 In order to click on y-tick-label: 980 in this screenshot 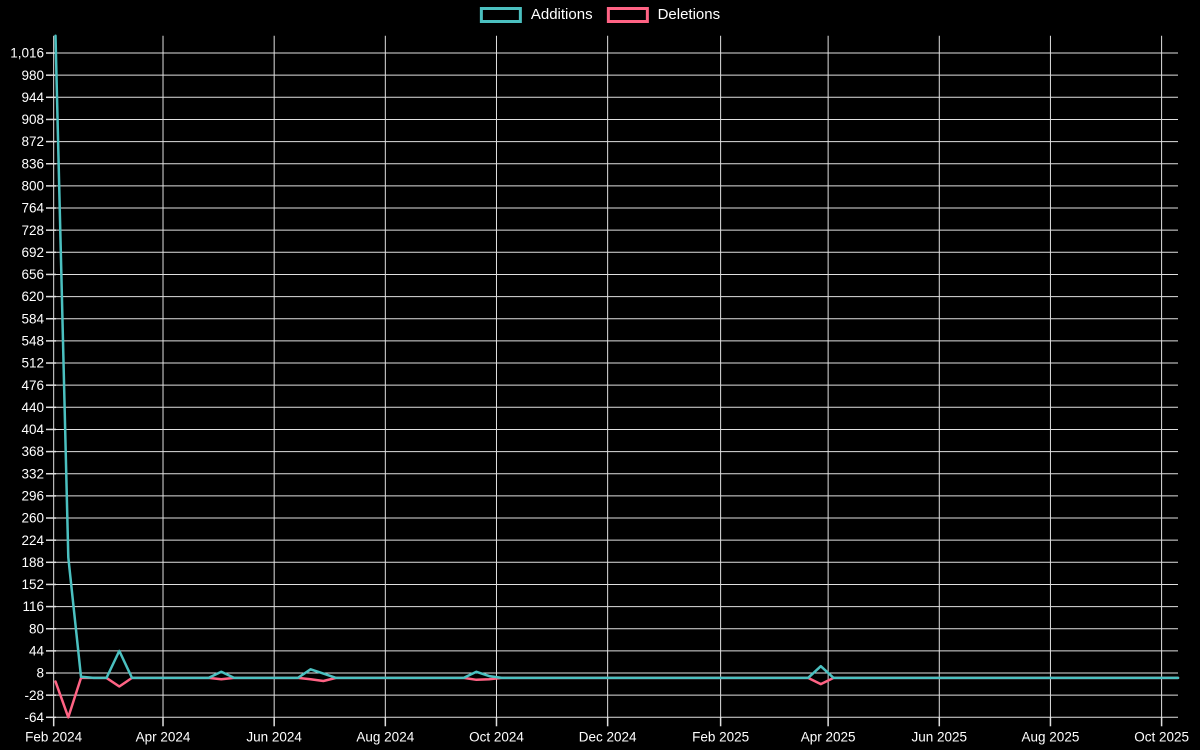, I will do `click(32, 75)`.